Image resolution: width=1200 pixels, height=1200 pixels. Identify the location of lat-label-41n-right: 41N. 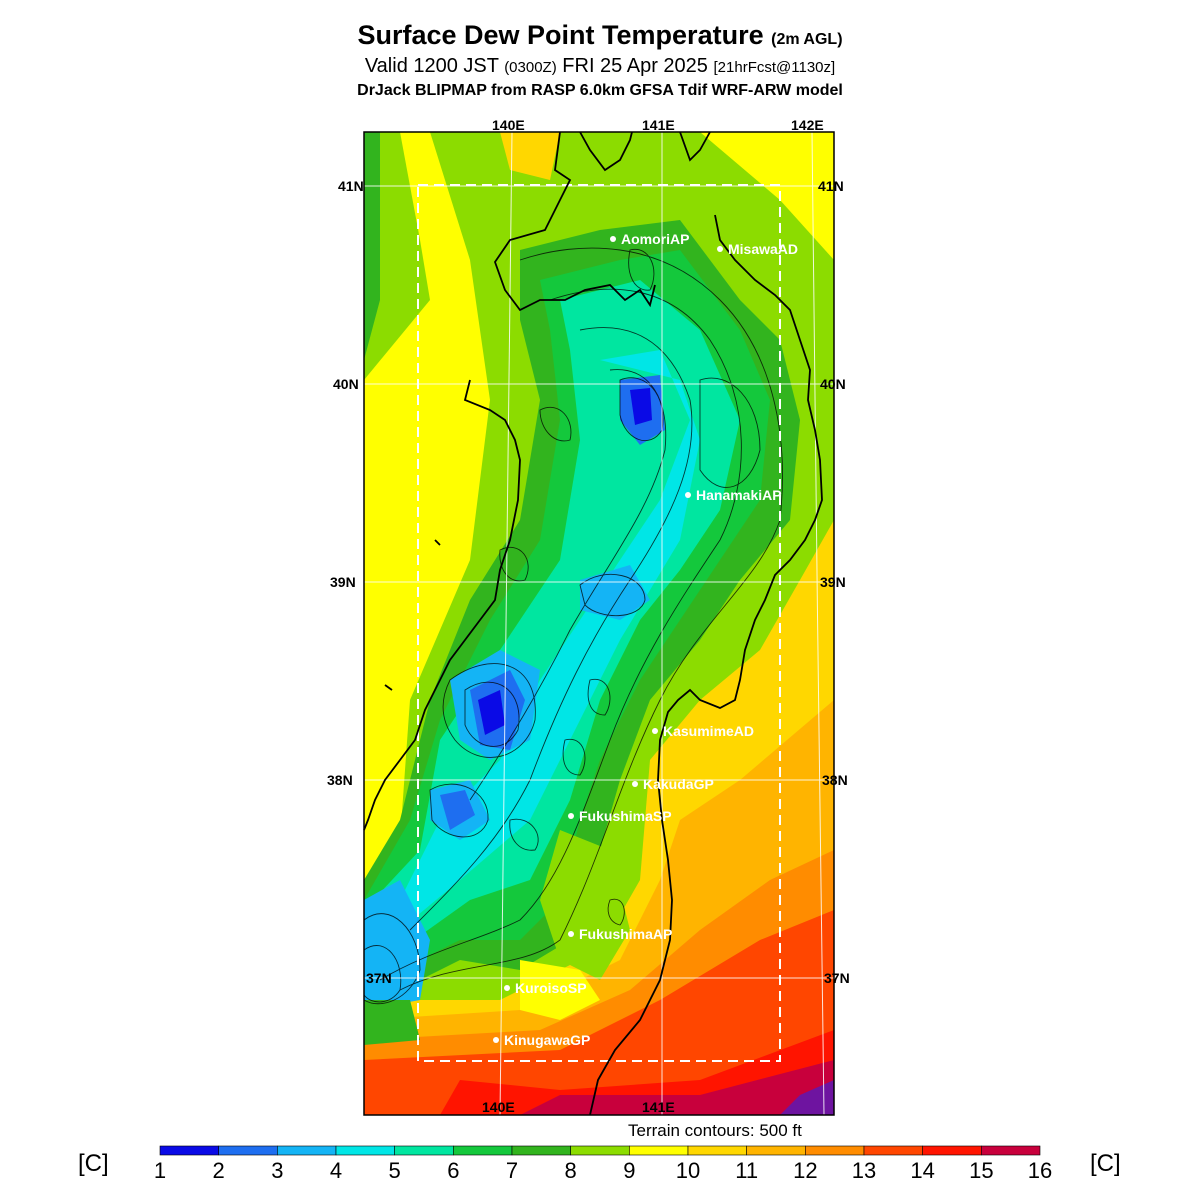
(831, 186).